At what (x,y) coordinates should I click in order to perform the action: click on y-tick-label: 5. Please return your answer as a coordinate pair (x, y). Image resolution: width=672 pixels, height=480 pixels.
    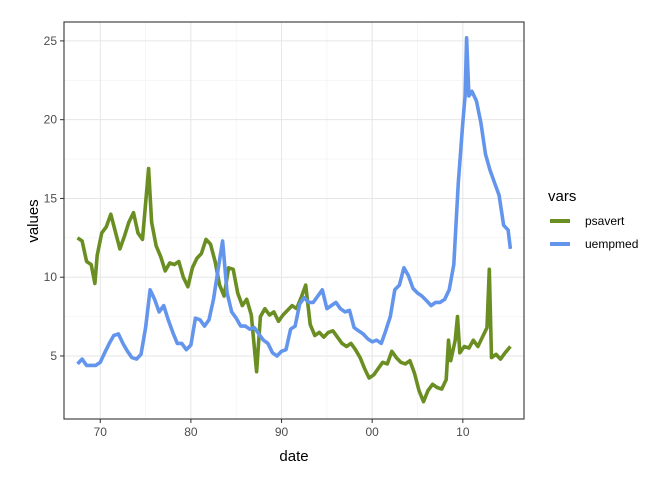
    Looking at the image, I should click on (53, 356).